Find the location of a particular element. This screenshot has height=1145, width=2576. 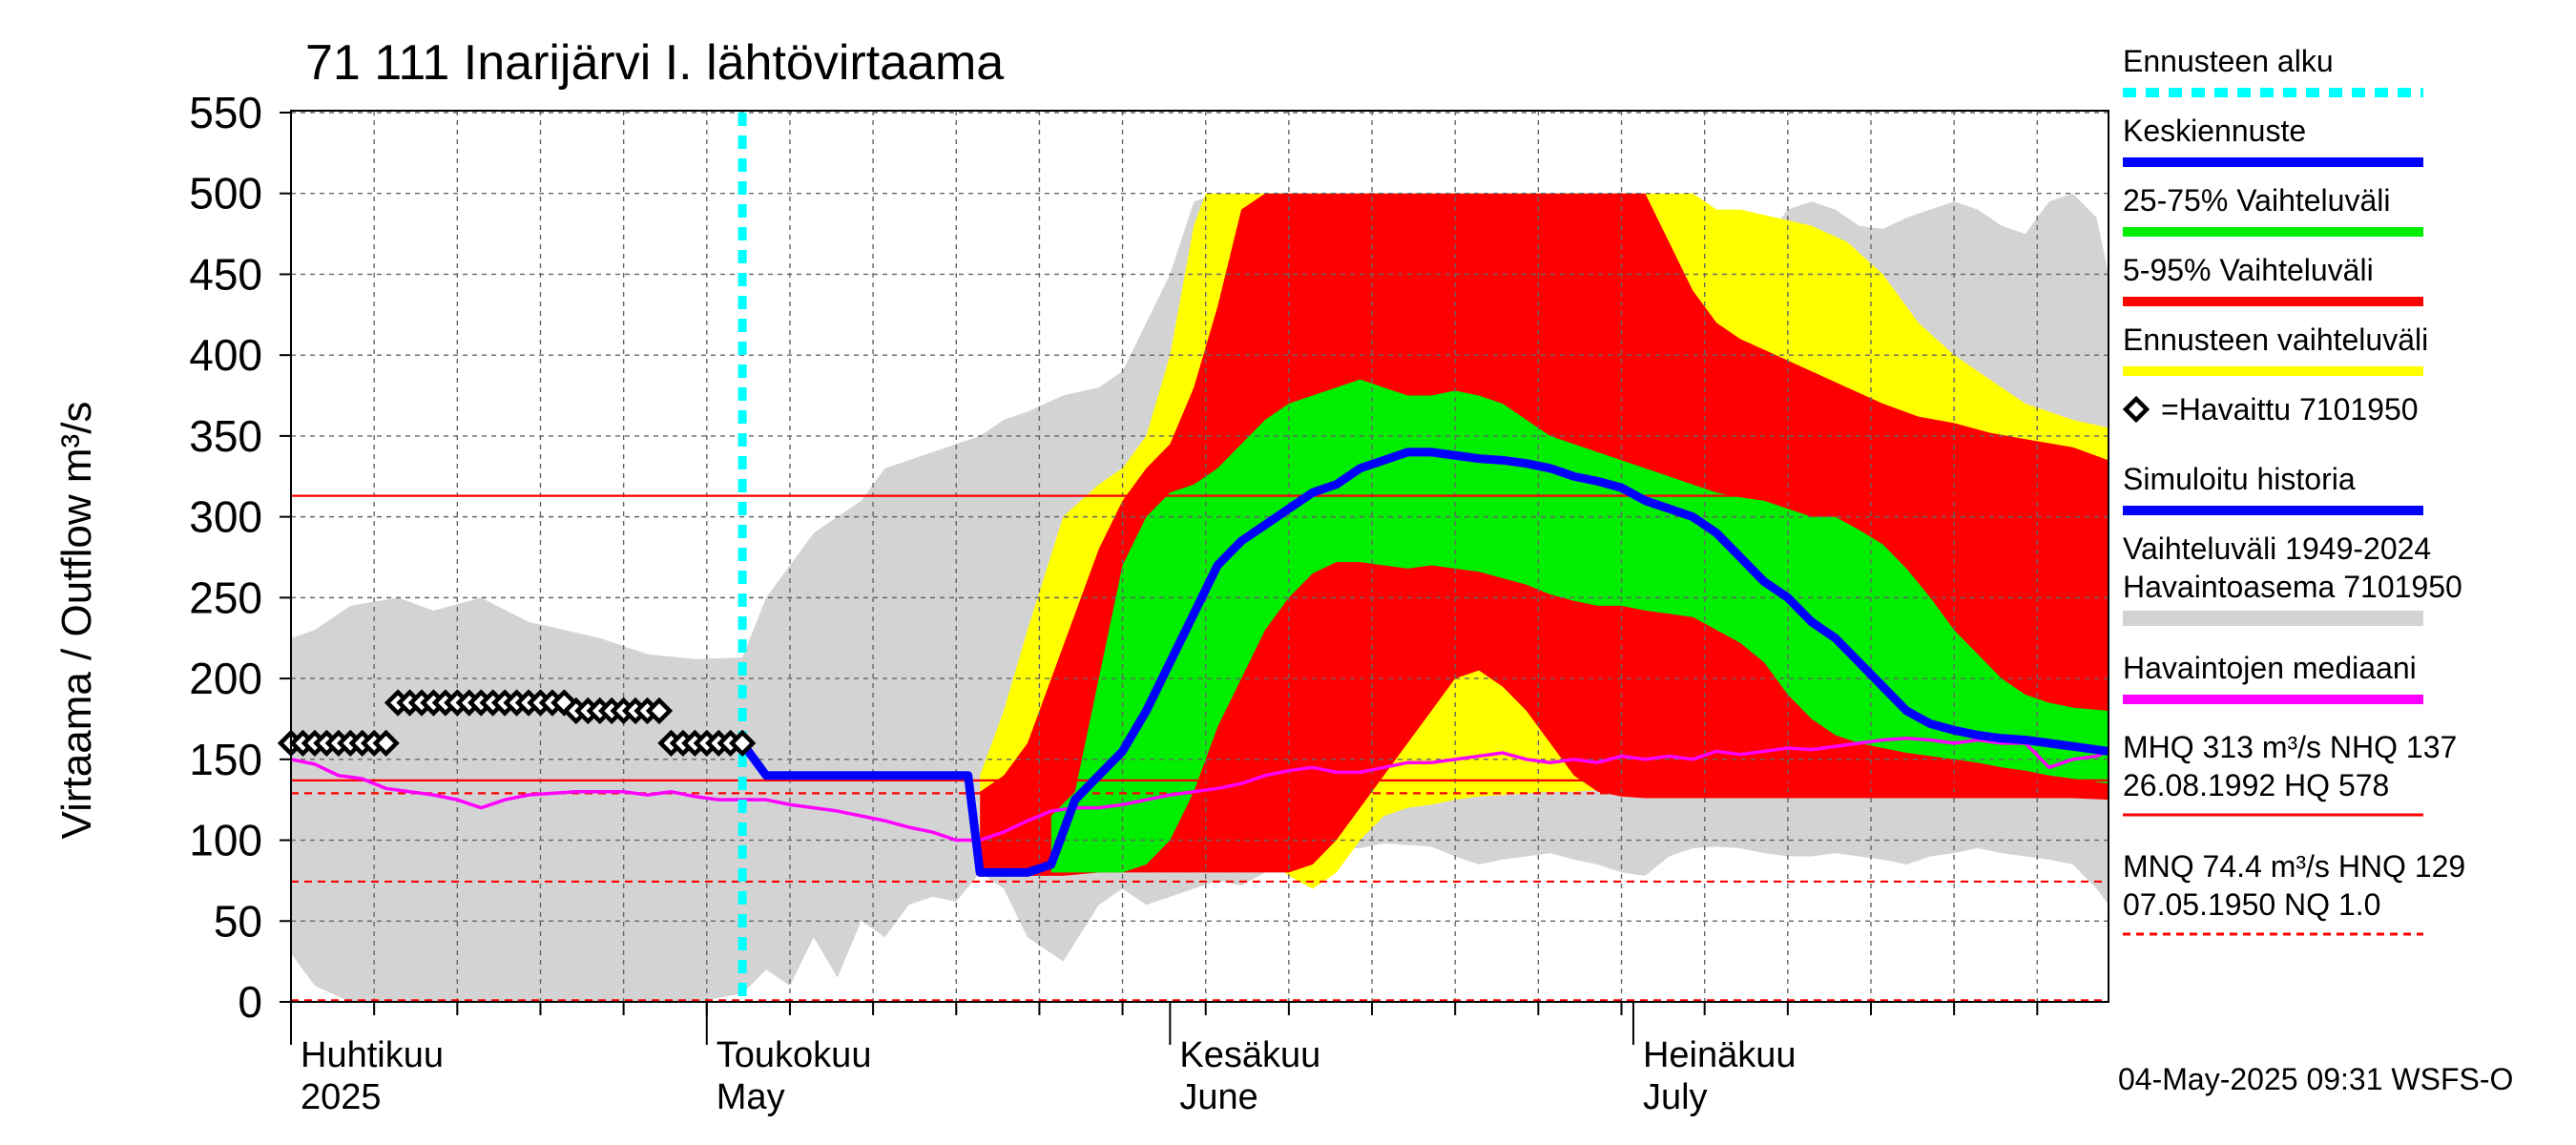

y-tick-label: 550 is located at coordinates (225, 113).